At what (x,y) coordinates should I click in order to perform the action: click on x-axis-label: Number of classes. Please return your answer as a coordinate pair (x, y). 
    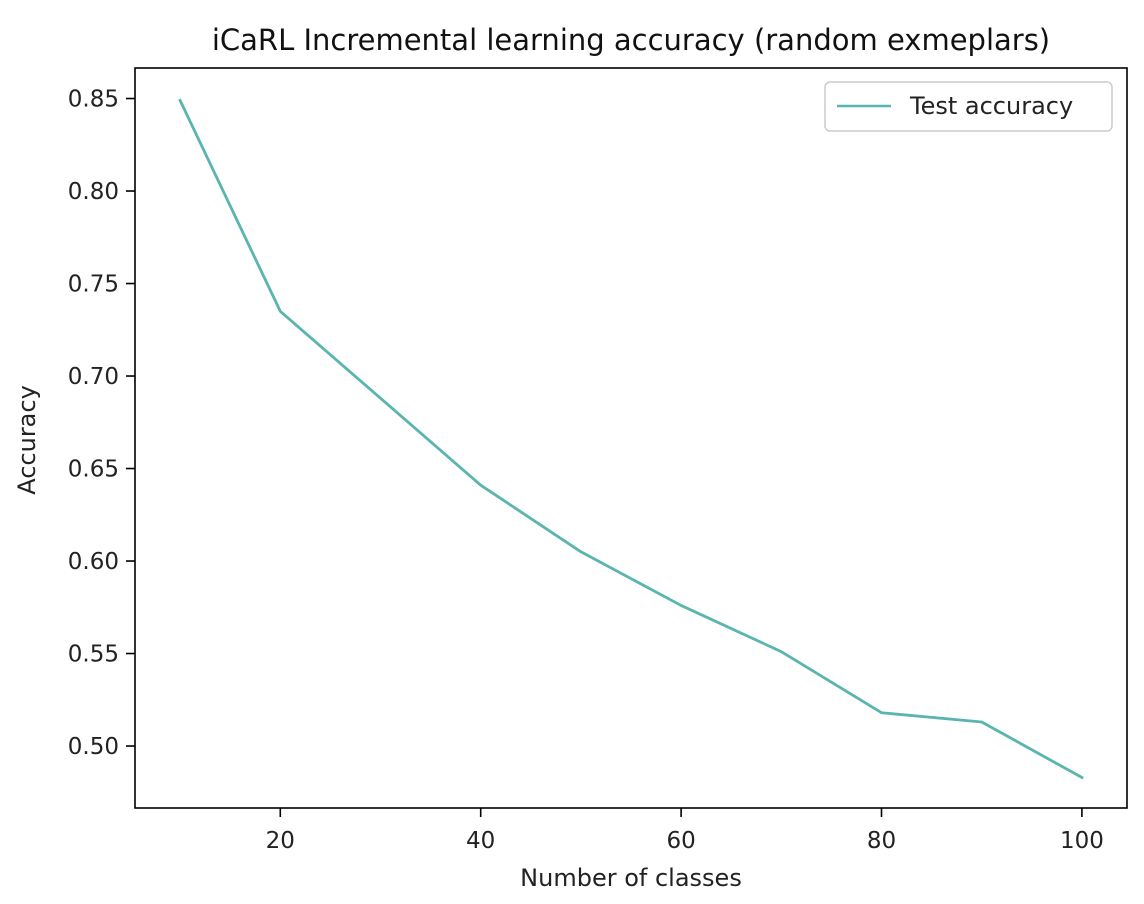
    Looking at the image, I should click on (631, 878).